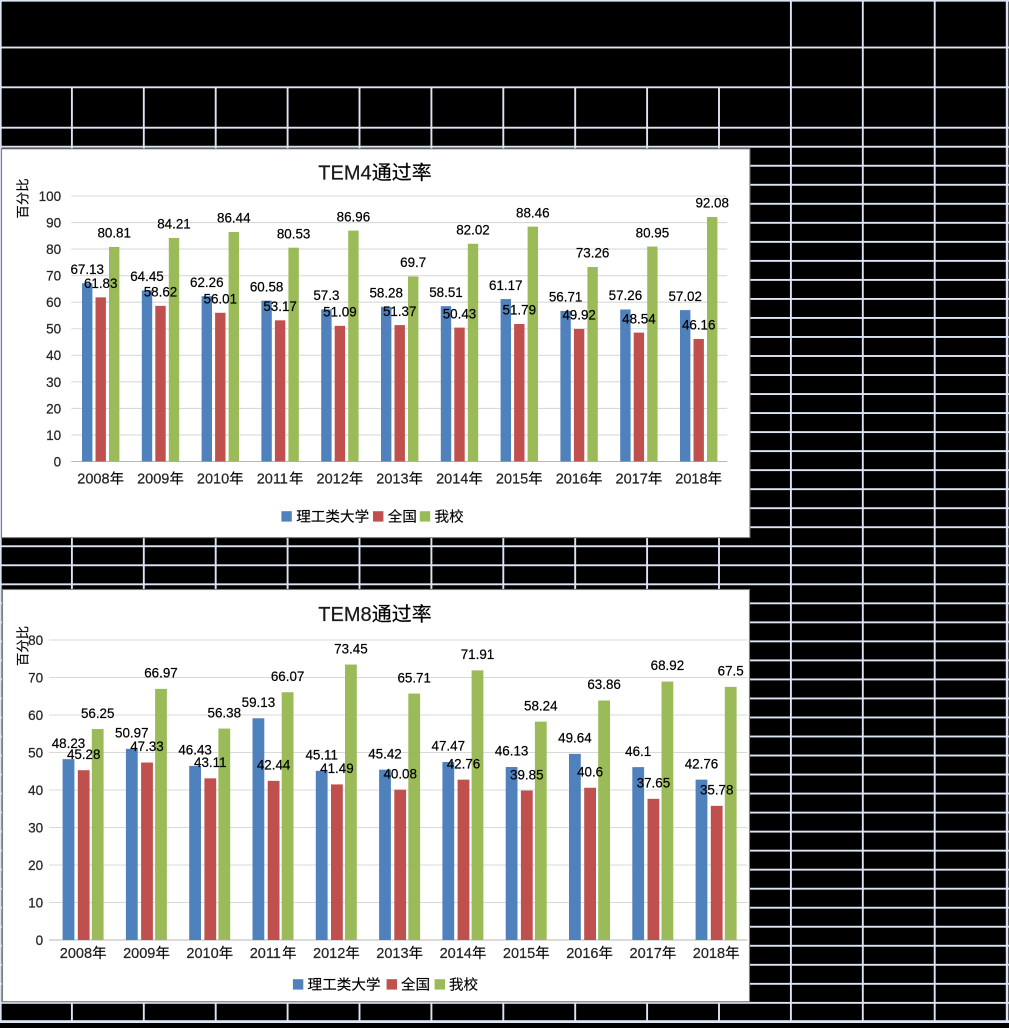  Describe the element at coordinates (69, 743) in the screenshot. I see `svg-text: 48.23` at that location.